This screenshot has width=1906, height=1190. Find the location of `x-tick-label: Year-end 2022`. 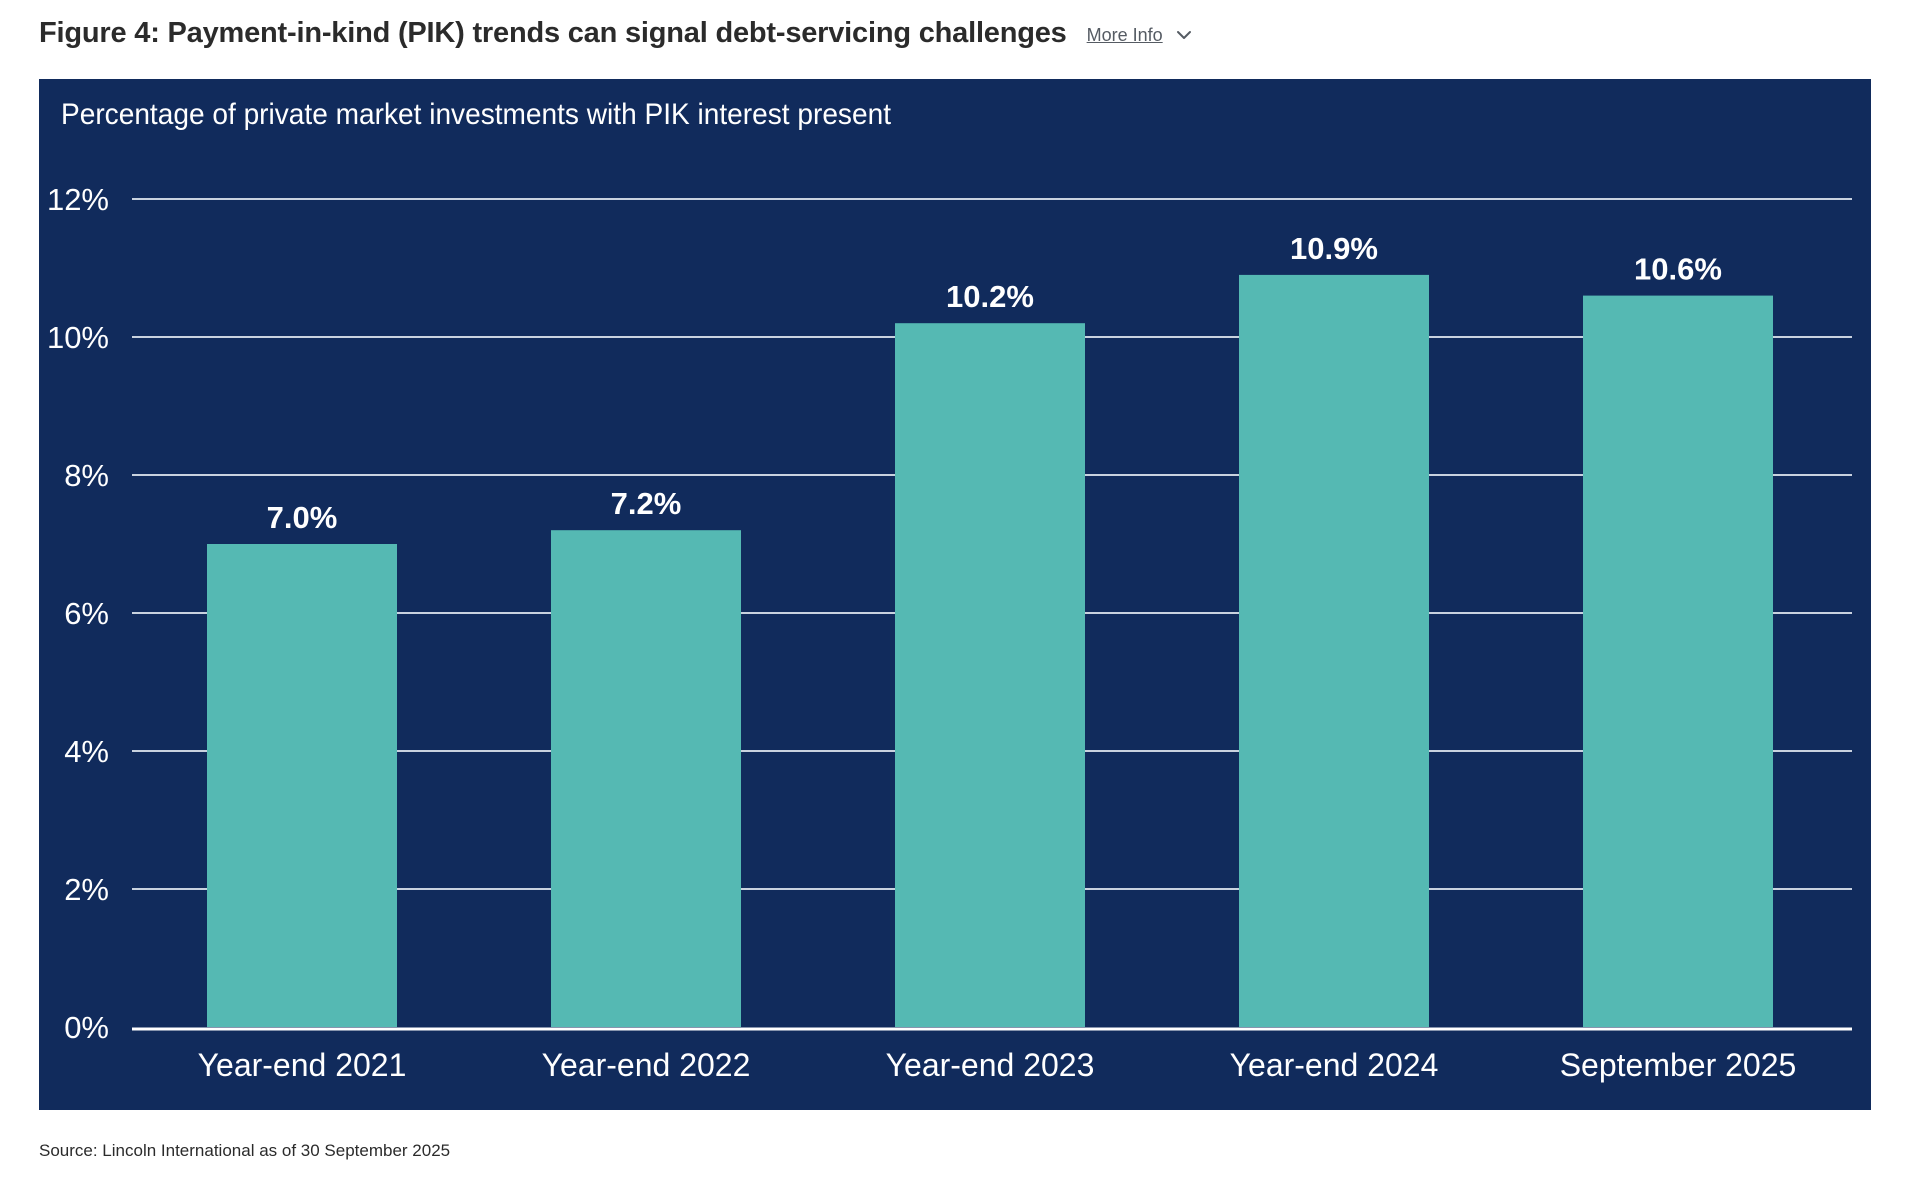

x-tick-label: Year-end 2022 is located at coordinates (646, 1065).